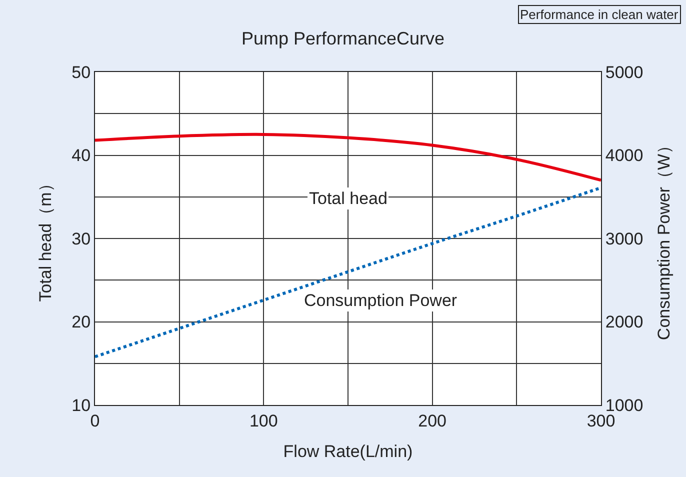 The height and width of the screenshot is (477, 686). What do you see at coordinates (348, 198) in the screenshot?
I see `text: Total head` at bounding box center [348, 198].